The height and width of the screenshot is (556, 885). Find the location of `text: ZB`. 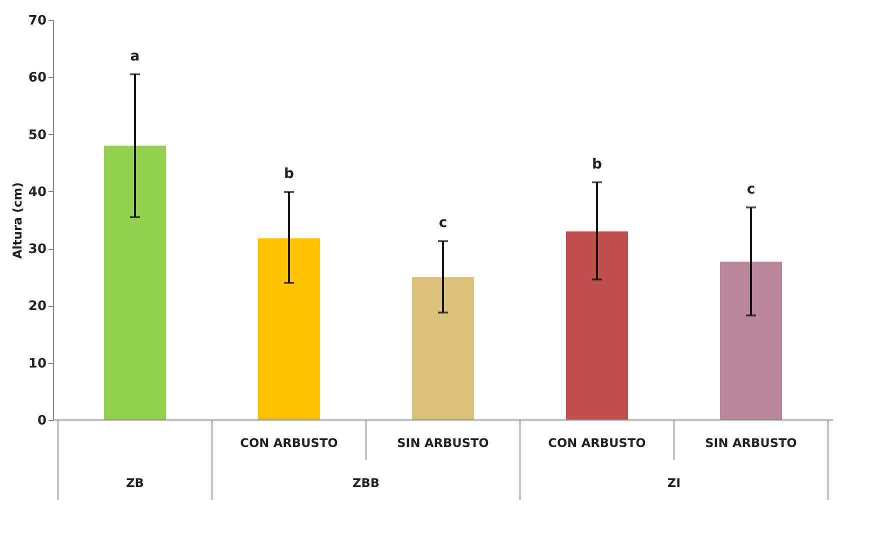

text: ZB is located at coordinates (135, 483).